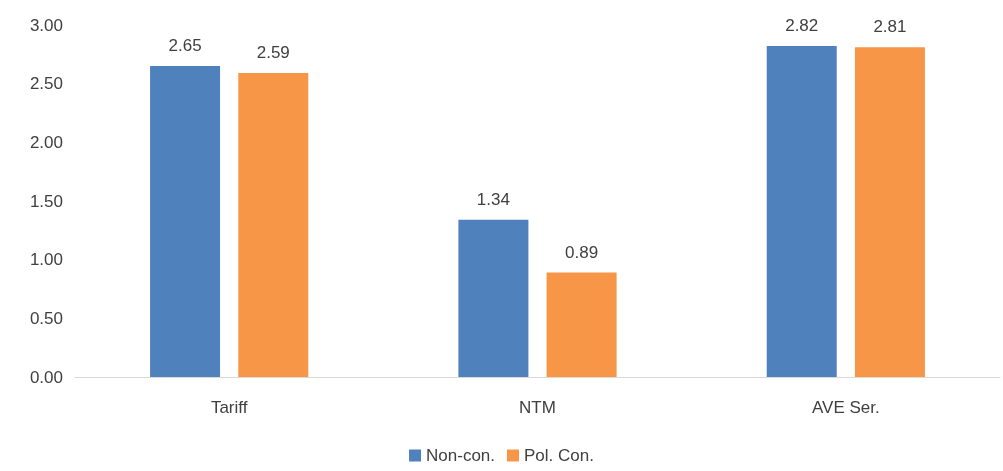  I want to click on y-tick-label: 0.50, so click(46, 318).